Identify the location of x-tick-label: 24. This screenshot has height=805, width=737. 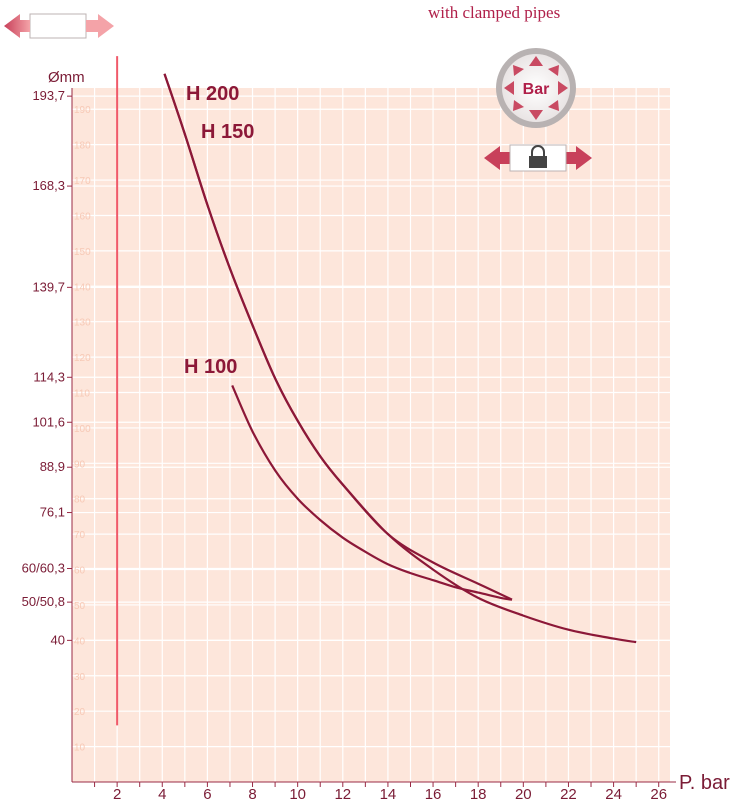
(613, 794).